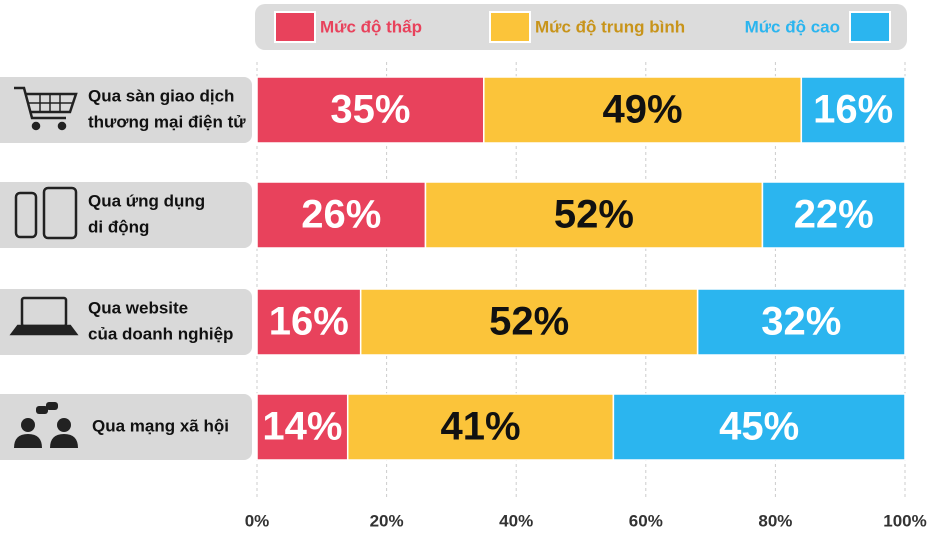 The width and height of the screenshot is (939, 536). What do you see at coordinates (775, 520) in the screenshot?
I see `x-tick-label: 80%` at bounding box center [775, 520].